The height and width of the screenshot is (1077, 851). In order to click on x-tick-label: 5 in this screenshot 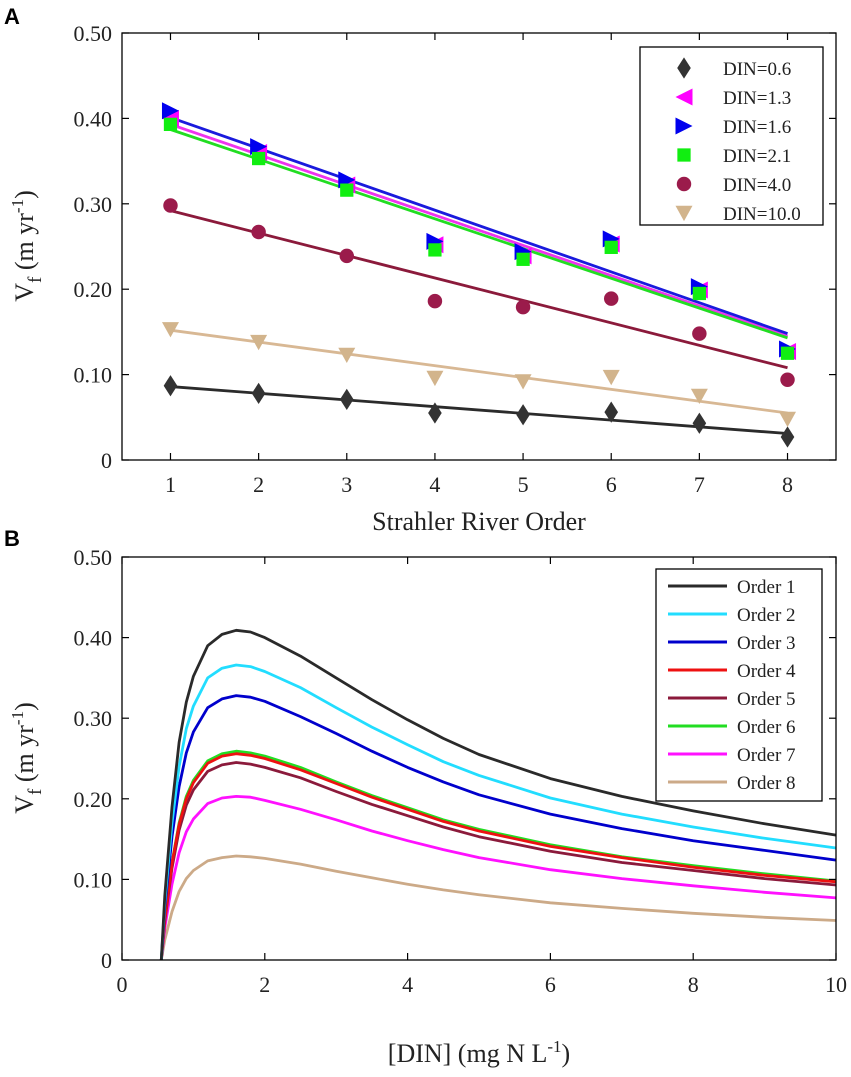, I will do `click(523, 484)`.